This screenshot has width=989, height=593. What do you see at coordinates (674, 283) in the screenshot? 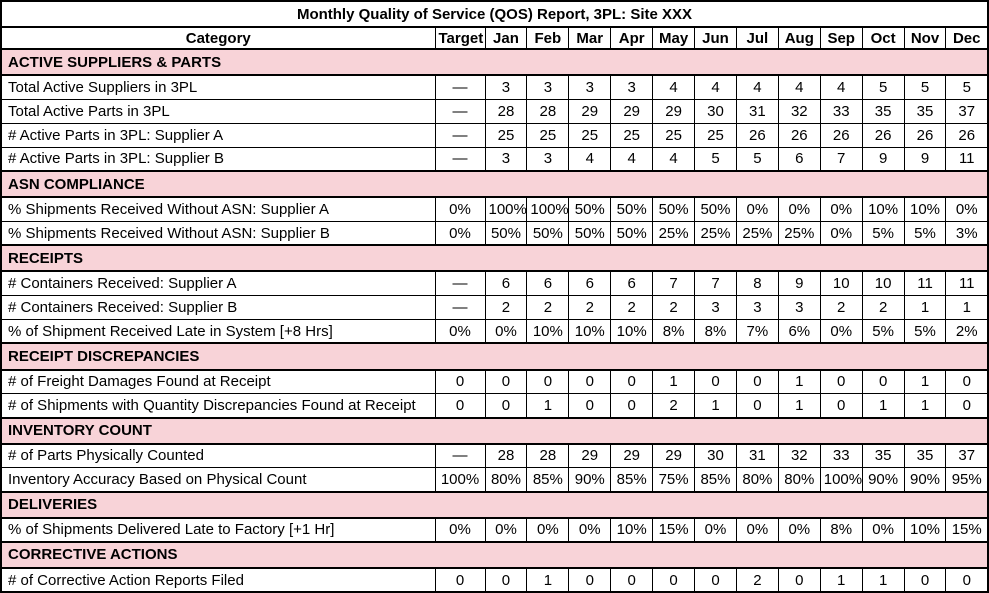
I see `value-cell-may: 7` at bounding box center [674, 283].